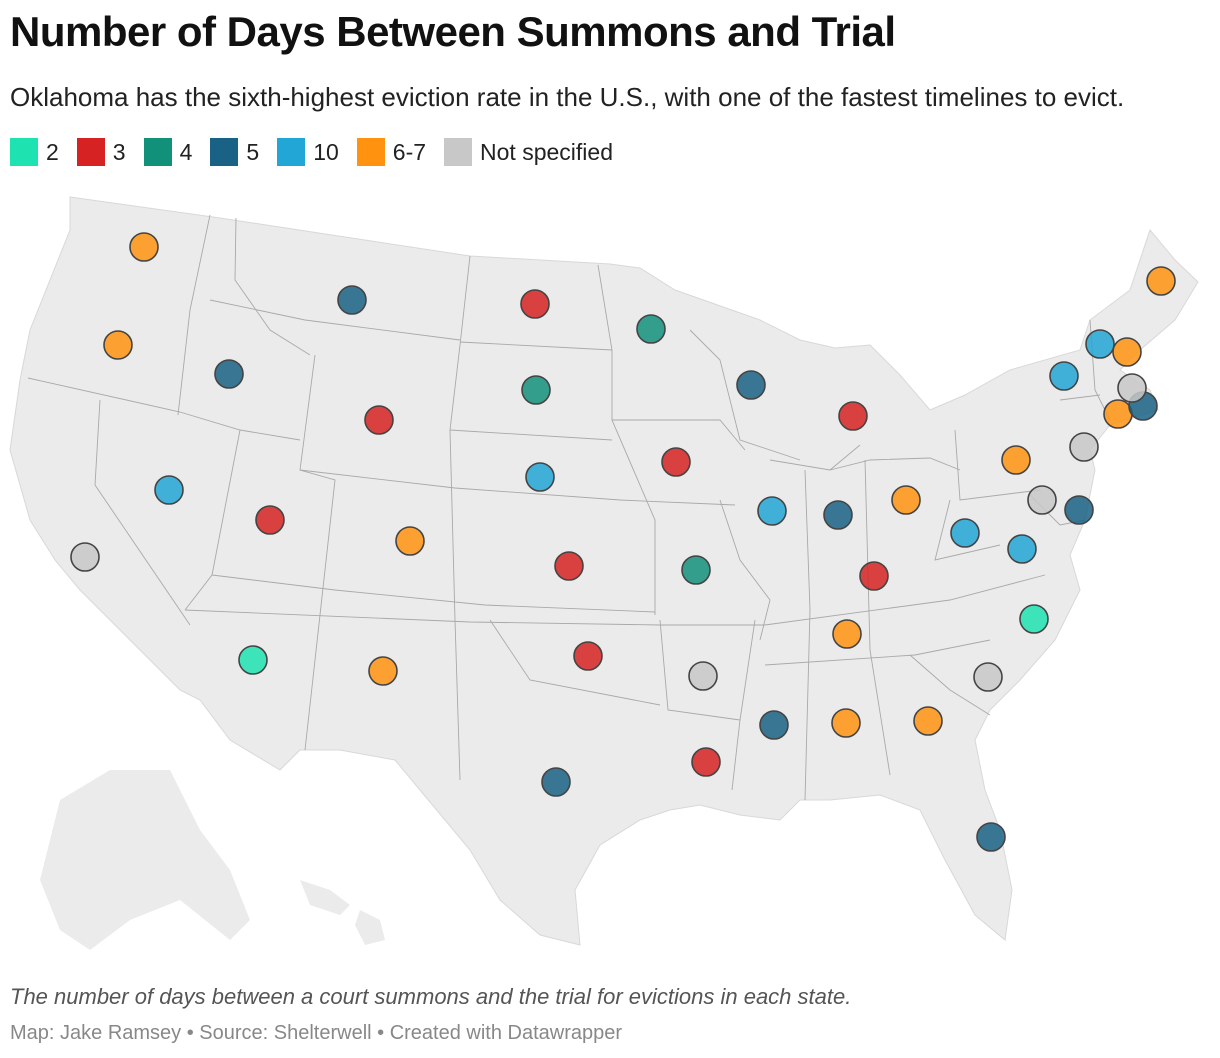 Image resolution: width=1220 pixels, height=1058 pixels. Describe the element at coordinates (991, 837) in the screenshot. I see `fl-marker` at that location.